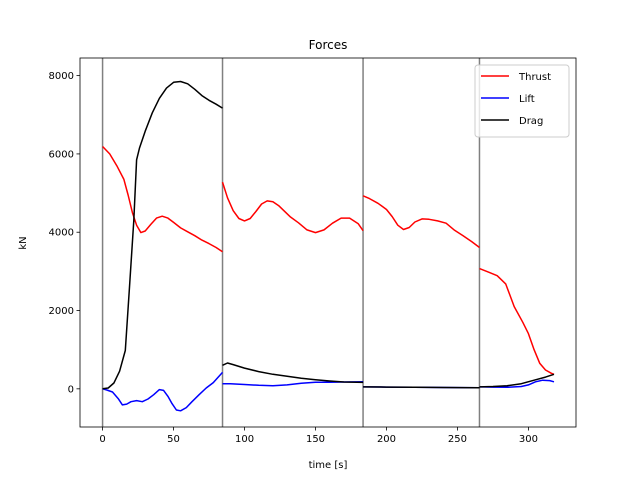 This screenshot has width=640, height=480. Describe the element at coordinates (527, 99) in the screenshot. I see `legend-lift-label: Lift` at that location.